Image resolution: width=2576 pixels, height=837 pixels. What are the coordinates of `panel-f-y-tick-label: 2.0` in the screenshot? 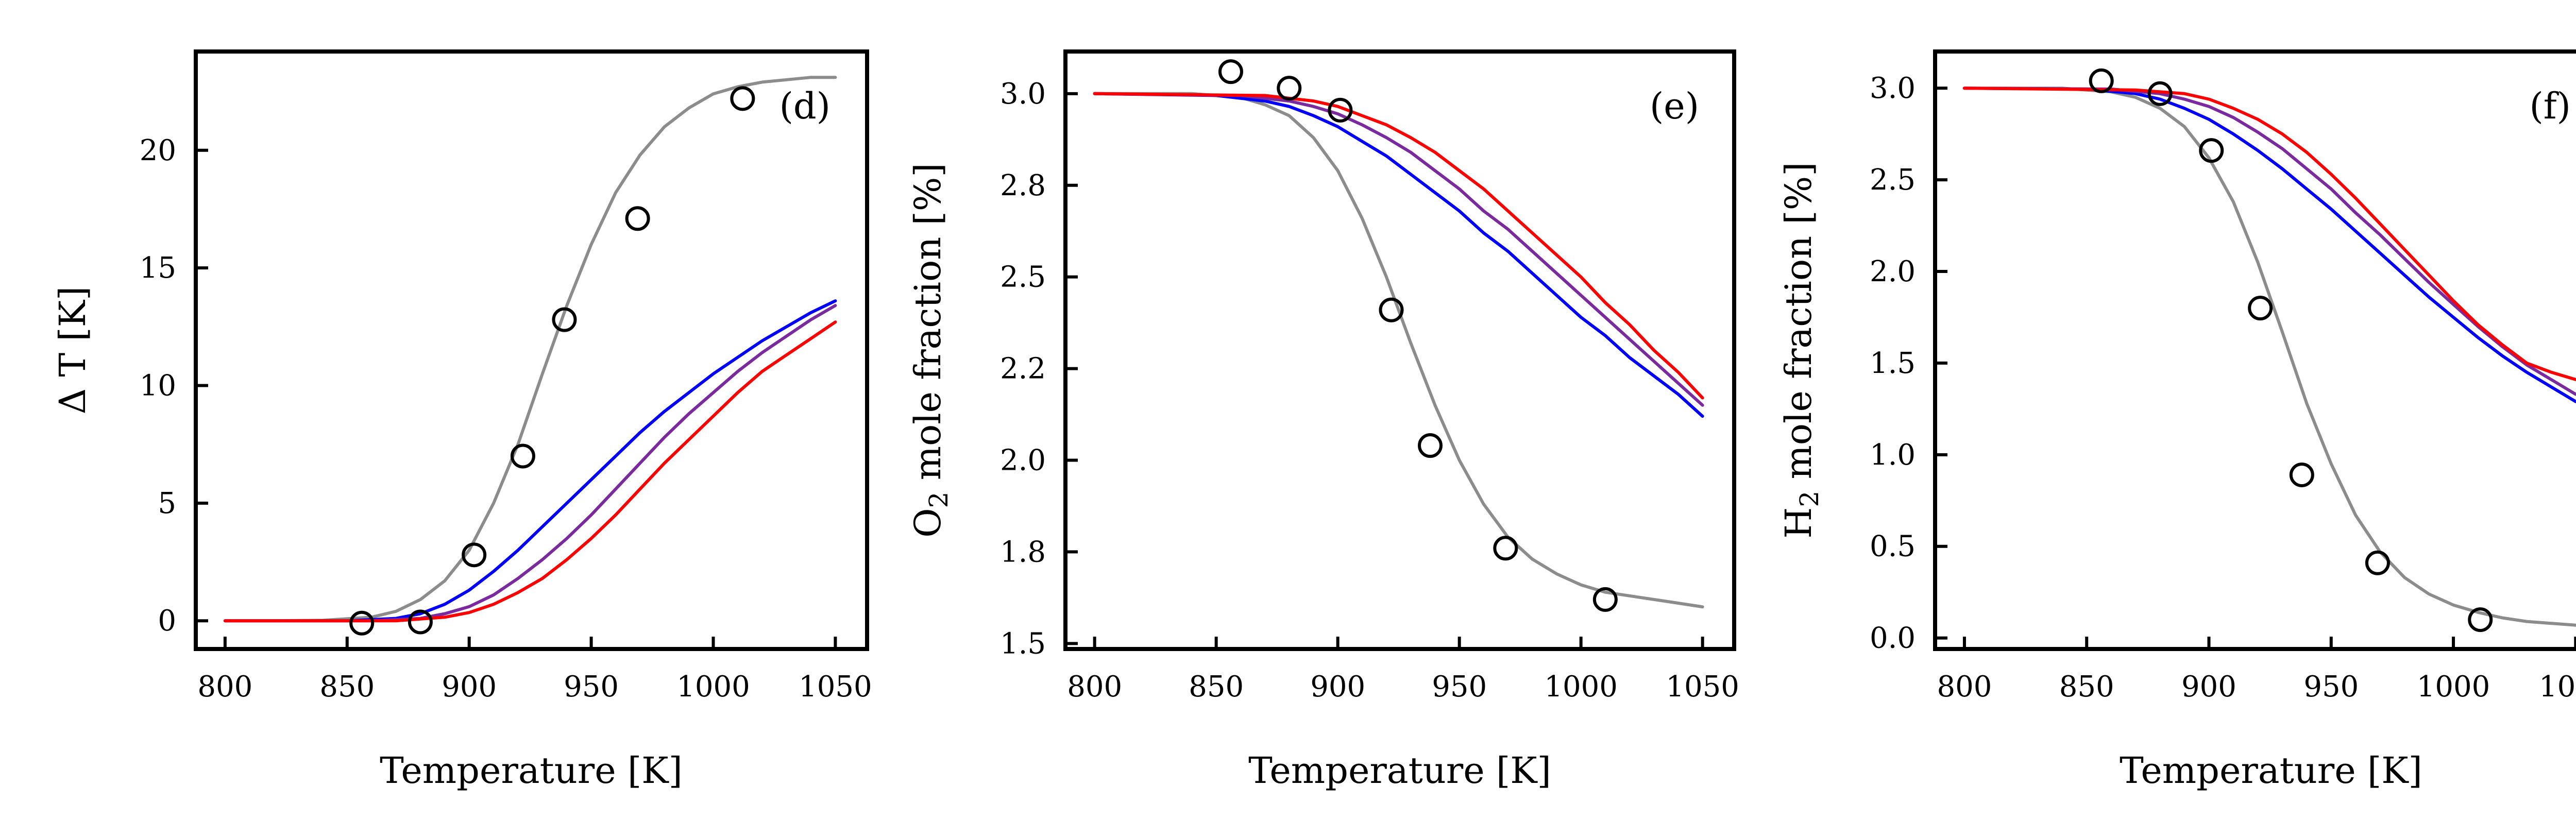 It's located at (1893, 271).